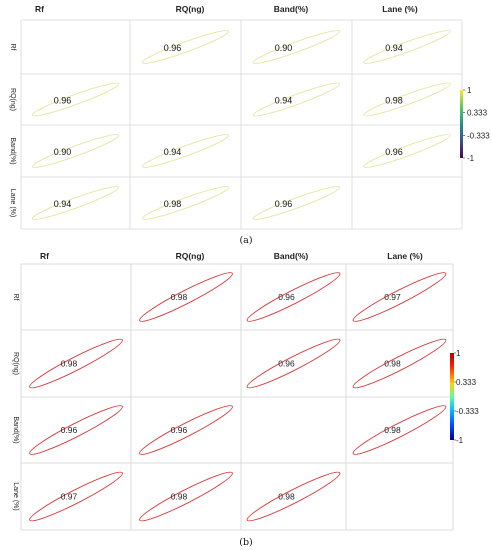 This screenshot has height=550, width=492. I want to click on panel-caption: (b), so click(246, 542).